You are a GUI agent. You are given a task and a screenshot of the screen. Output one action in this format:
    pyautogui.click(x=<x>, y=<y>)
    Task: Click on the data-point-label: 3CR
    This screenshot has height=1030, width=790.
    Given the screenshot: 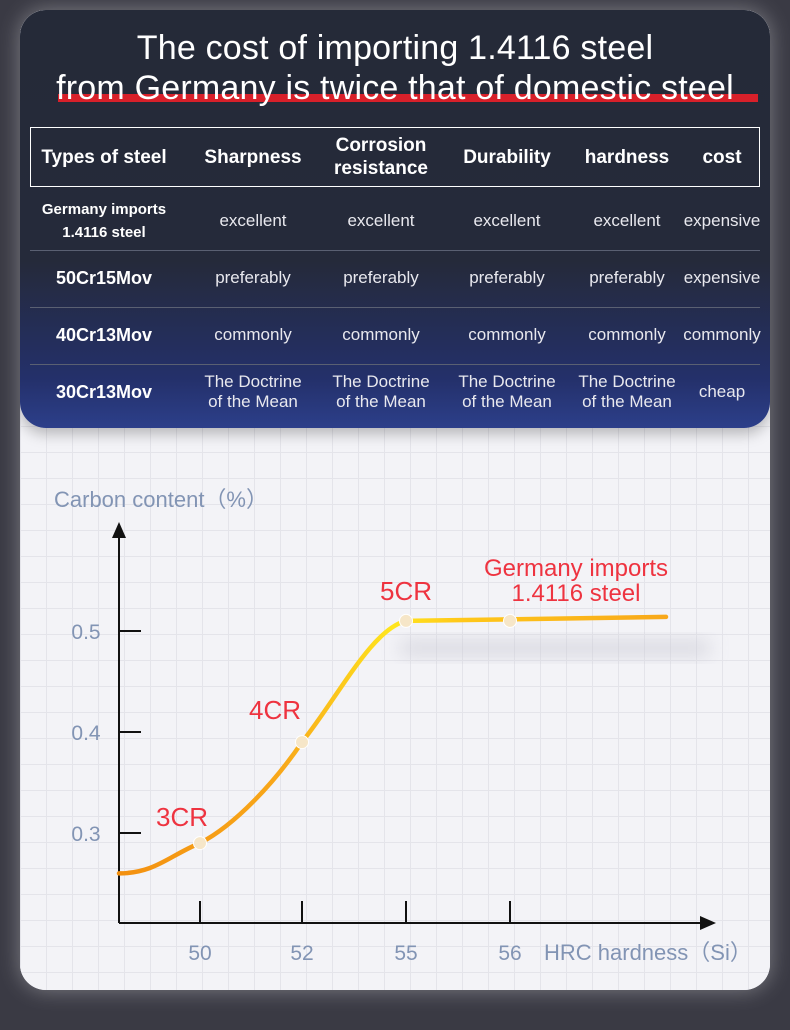 What is the action you would take?
    pyautogui.click(x=182, y=817)
    